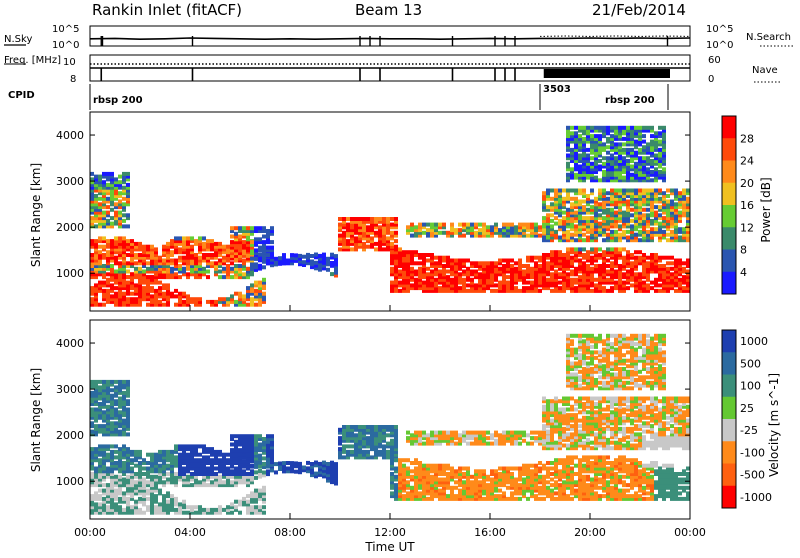 The height and width of the screenshot is (558, 800). What do you see at coordinates (21, 95) in the screenshot?
I see `cpid-label: CPID` at bounding box center [21, 95].